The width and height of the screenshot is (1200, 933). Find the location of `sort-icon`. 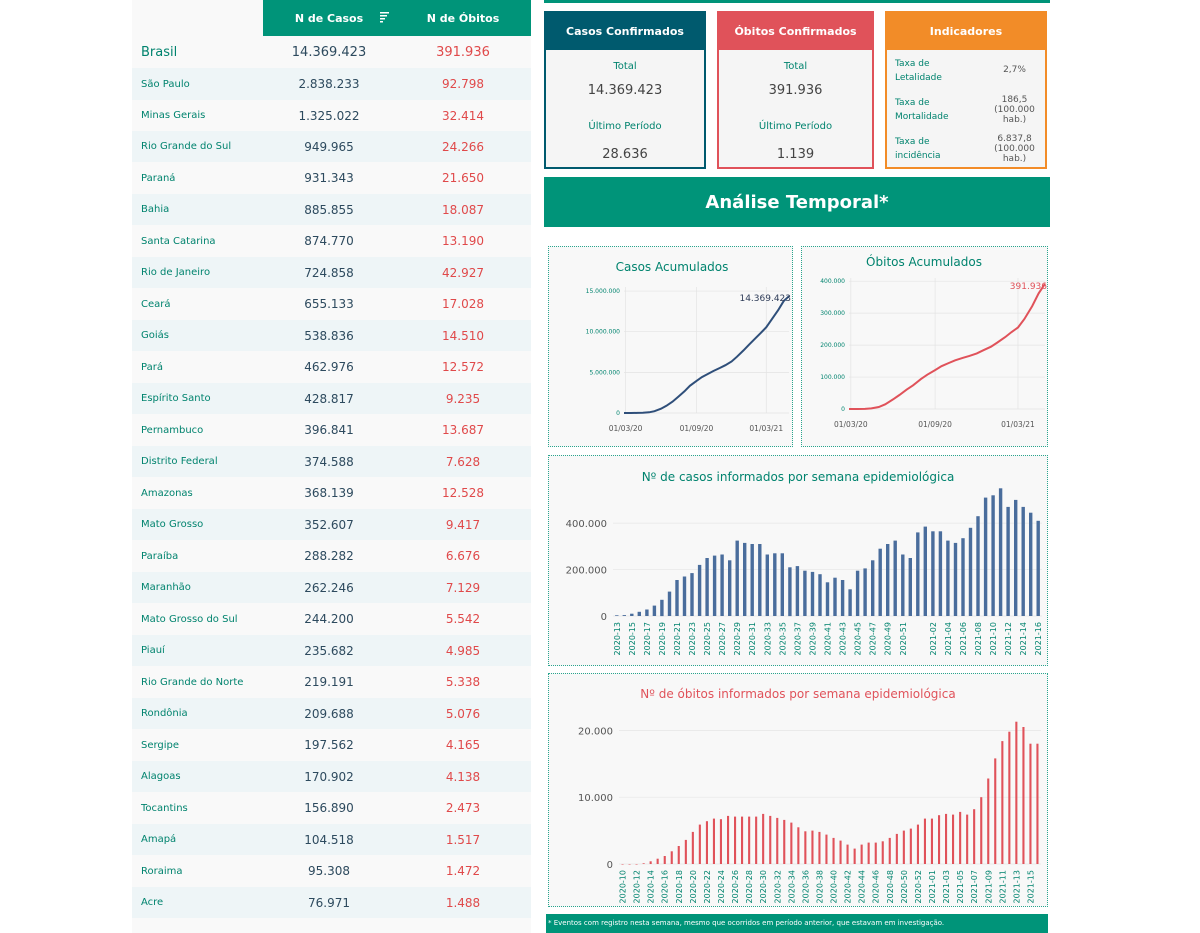

sort-icon is located at coordinates (385, 17).